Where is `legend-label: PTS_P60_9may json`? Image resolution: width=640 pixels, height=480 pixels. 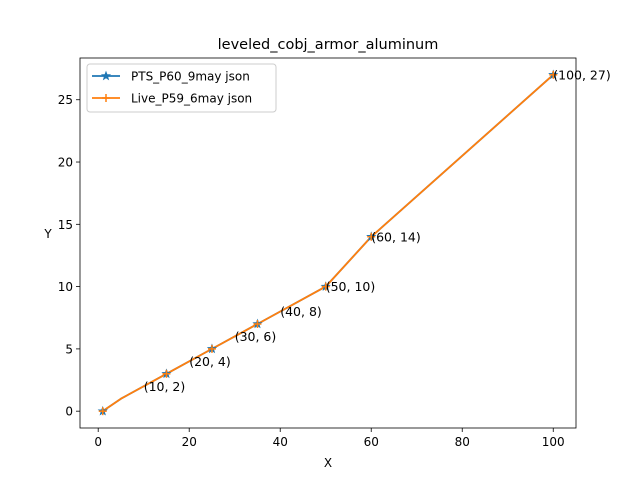
legend-label: PTS_P60_9may json is located at coordinates (190, 77).